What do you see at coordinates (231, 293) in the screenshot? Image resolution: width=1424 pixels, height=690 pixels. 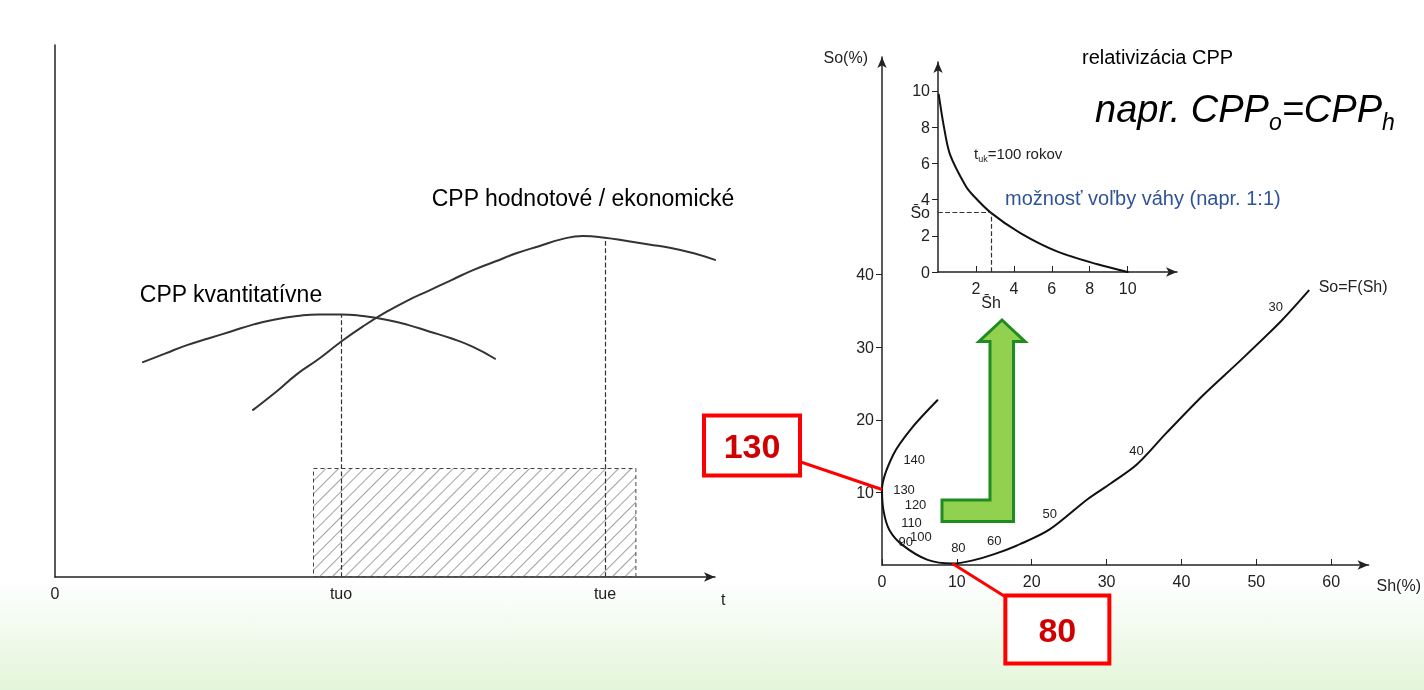 I see `series-label: CPP kvantitatívne` at bounding box center [231, 293].